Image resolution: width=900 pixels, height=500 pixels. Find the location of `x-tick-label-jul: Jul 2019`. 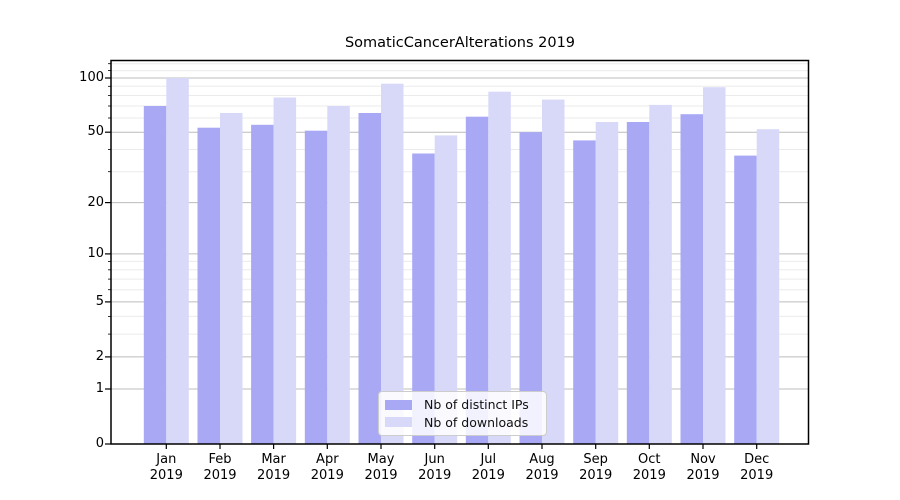

x-tick-label-jul: Jul 2019 is located at coordinates (488, 467).